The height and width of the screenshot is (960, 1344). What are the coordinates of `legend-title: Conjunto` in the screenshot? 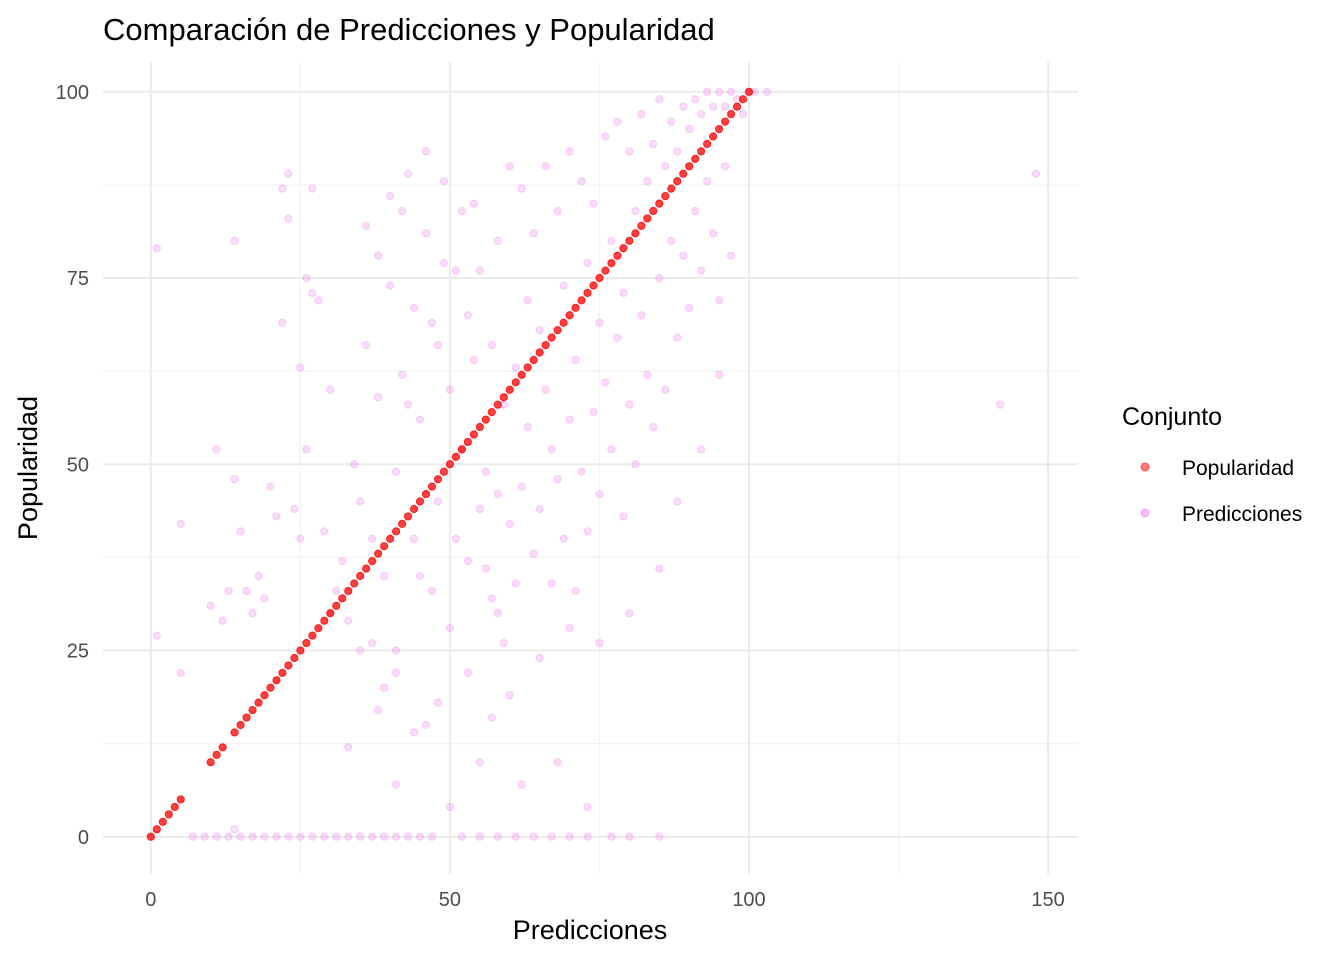 It's located at (1172, 417).